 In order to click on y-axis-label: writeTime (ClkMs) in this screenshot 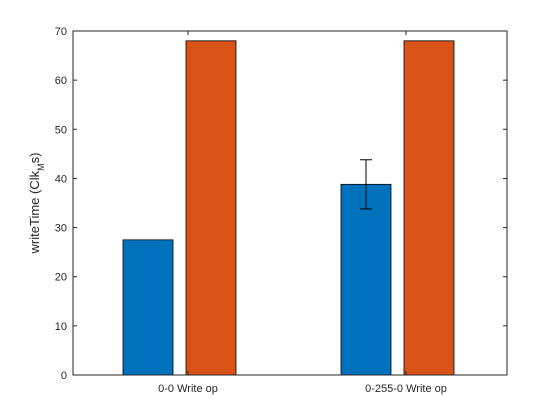, I will do `click(36, 204)`.